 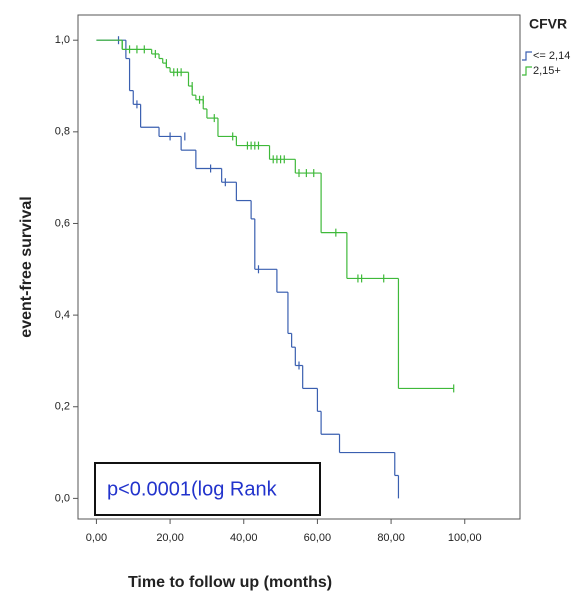 What do you see at coordinates (192, 489) in the screenshot?
I see `annotation: p<0.0001(log Rank` at bounding box center [192, 489].